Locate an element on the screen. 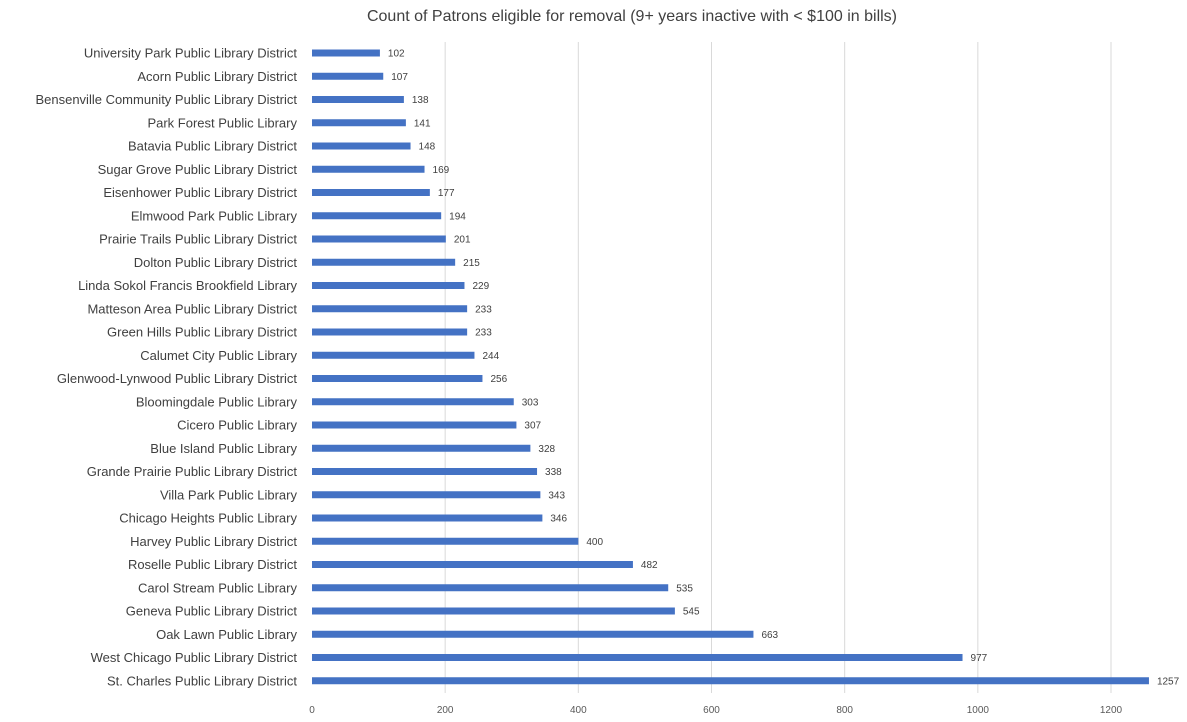 Image resolution: width=1187 pixels, height=722 pixels. data-label: 482 is located at coordinates (649, 565).